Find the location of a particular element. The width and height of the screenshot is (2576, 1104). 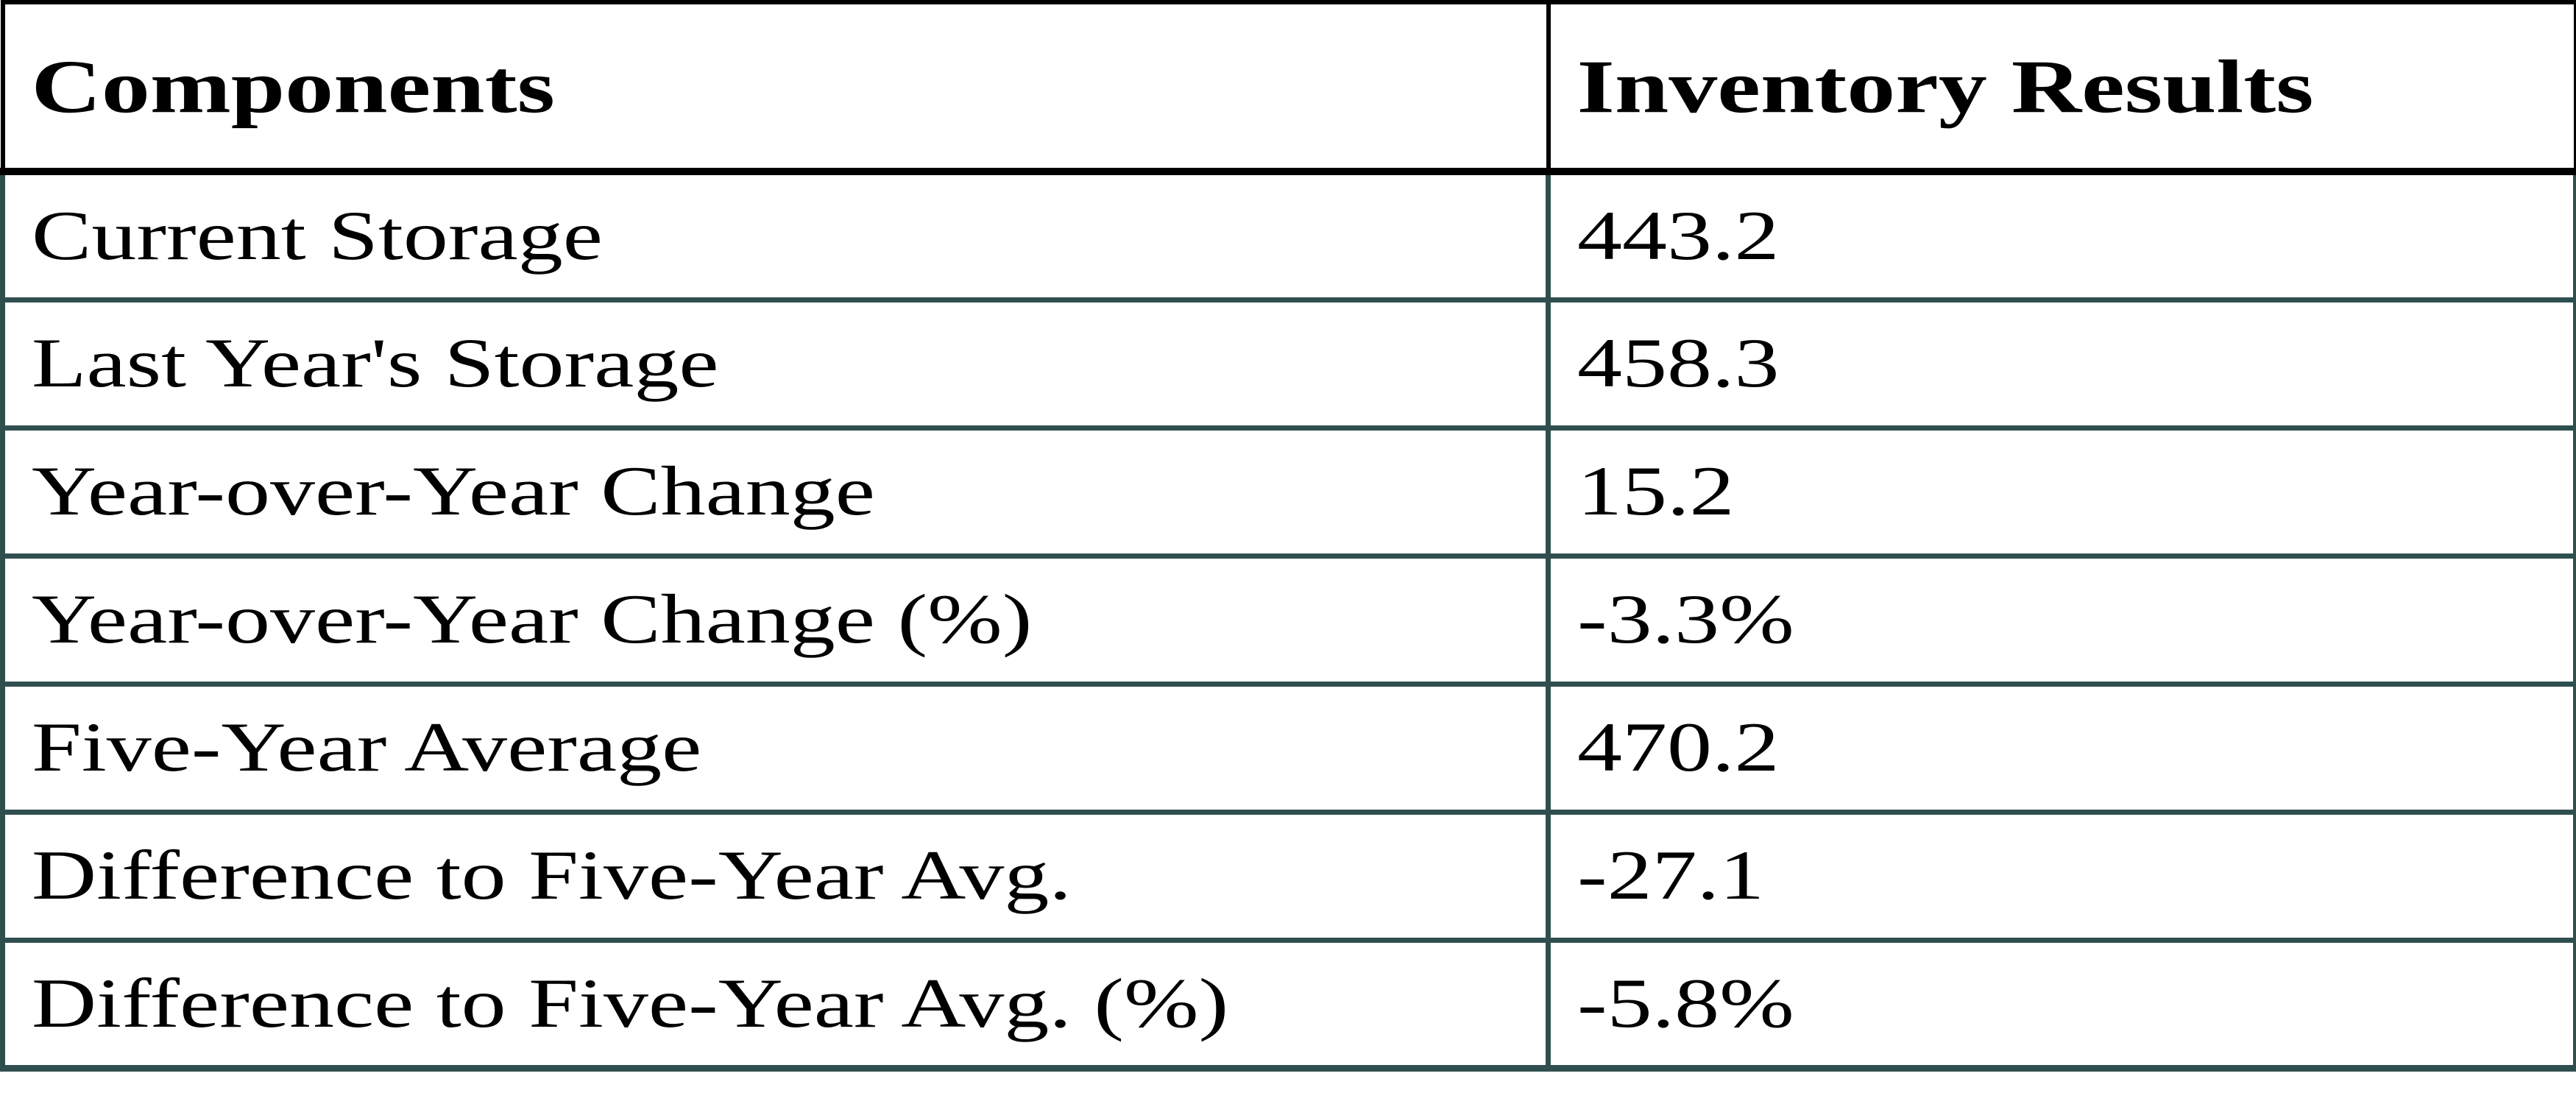

value-text: 15.2 is located at coordinates (1656, 492).